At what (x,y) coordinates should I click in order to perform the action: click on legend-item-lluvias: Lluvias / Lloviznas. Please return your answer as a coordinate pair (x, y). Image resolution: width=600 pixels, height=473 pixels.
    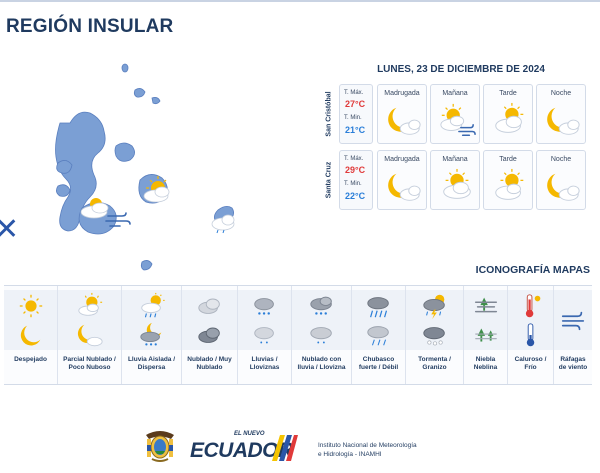
    Looking at the image, I should click on (265, 335).